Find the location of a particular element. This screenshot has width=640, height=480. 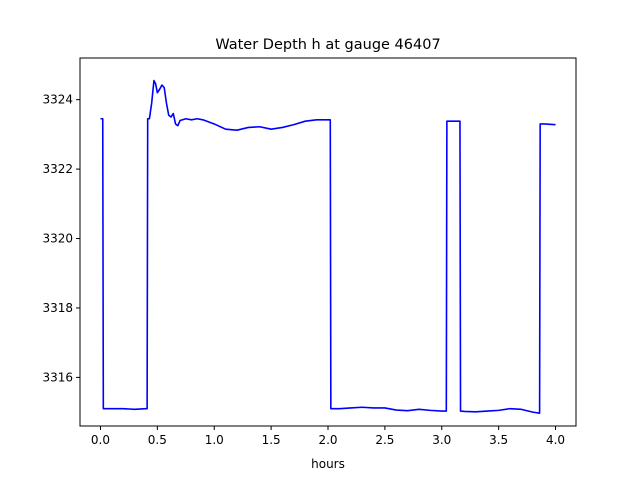

x-tick-label: 2.0 is located at coordinates (327, 440).